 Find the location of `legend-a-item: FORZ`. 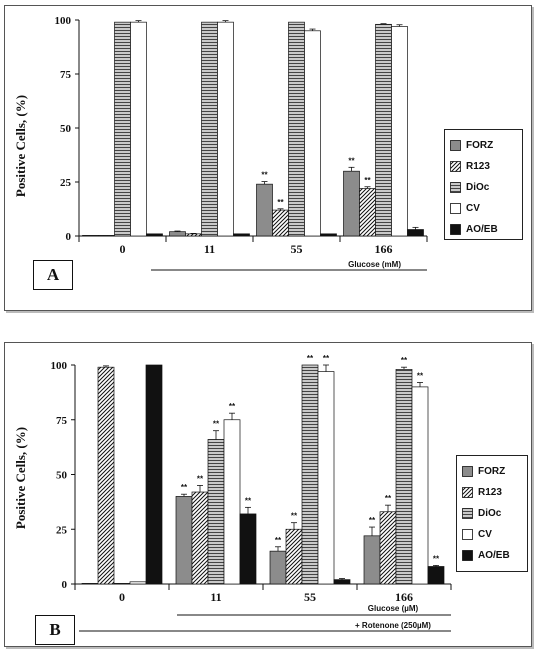

legend-a-item: FORZ is located at coordinates (471, 145).